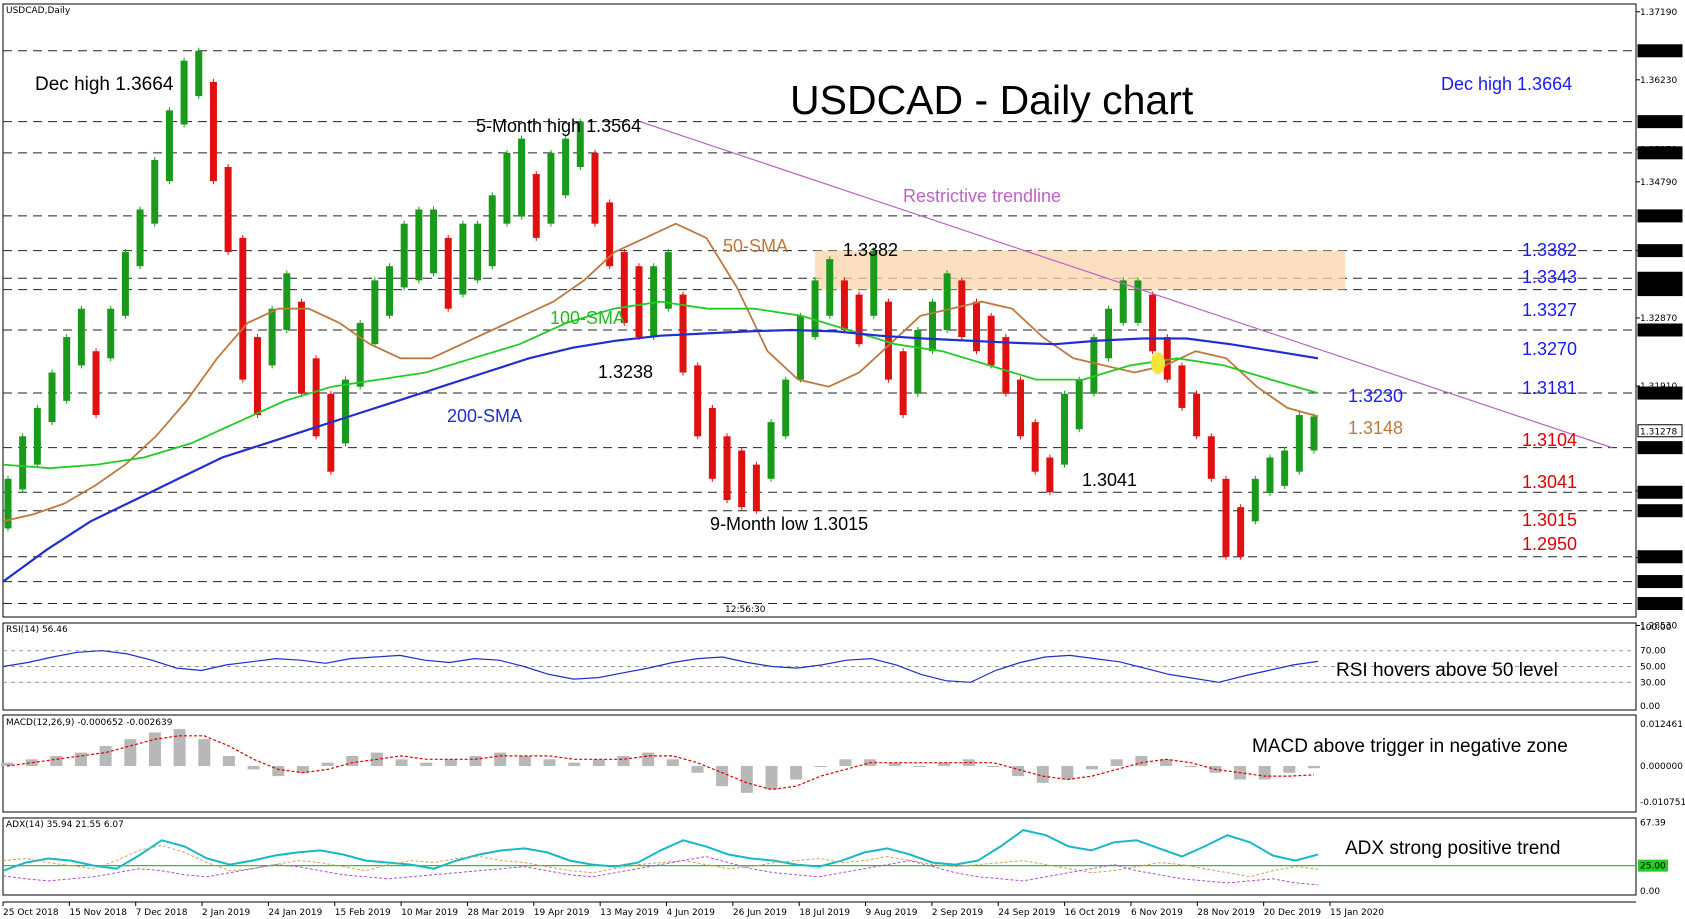 The image size is (1685, 919). Describe the element at coordinates (1658, 252) in the screenshot. I see `level-box-label: 1.33820` at that location.